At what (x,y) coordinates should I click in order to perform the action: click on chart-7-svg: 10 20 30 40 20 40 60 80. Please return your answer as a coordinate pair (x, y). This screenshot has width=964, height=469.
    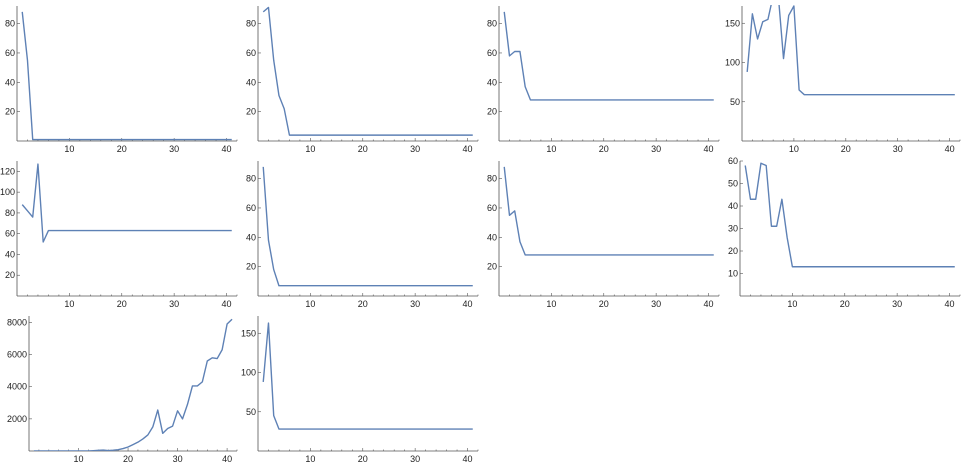
    Looking at the image, I should click on (603, 235).